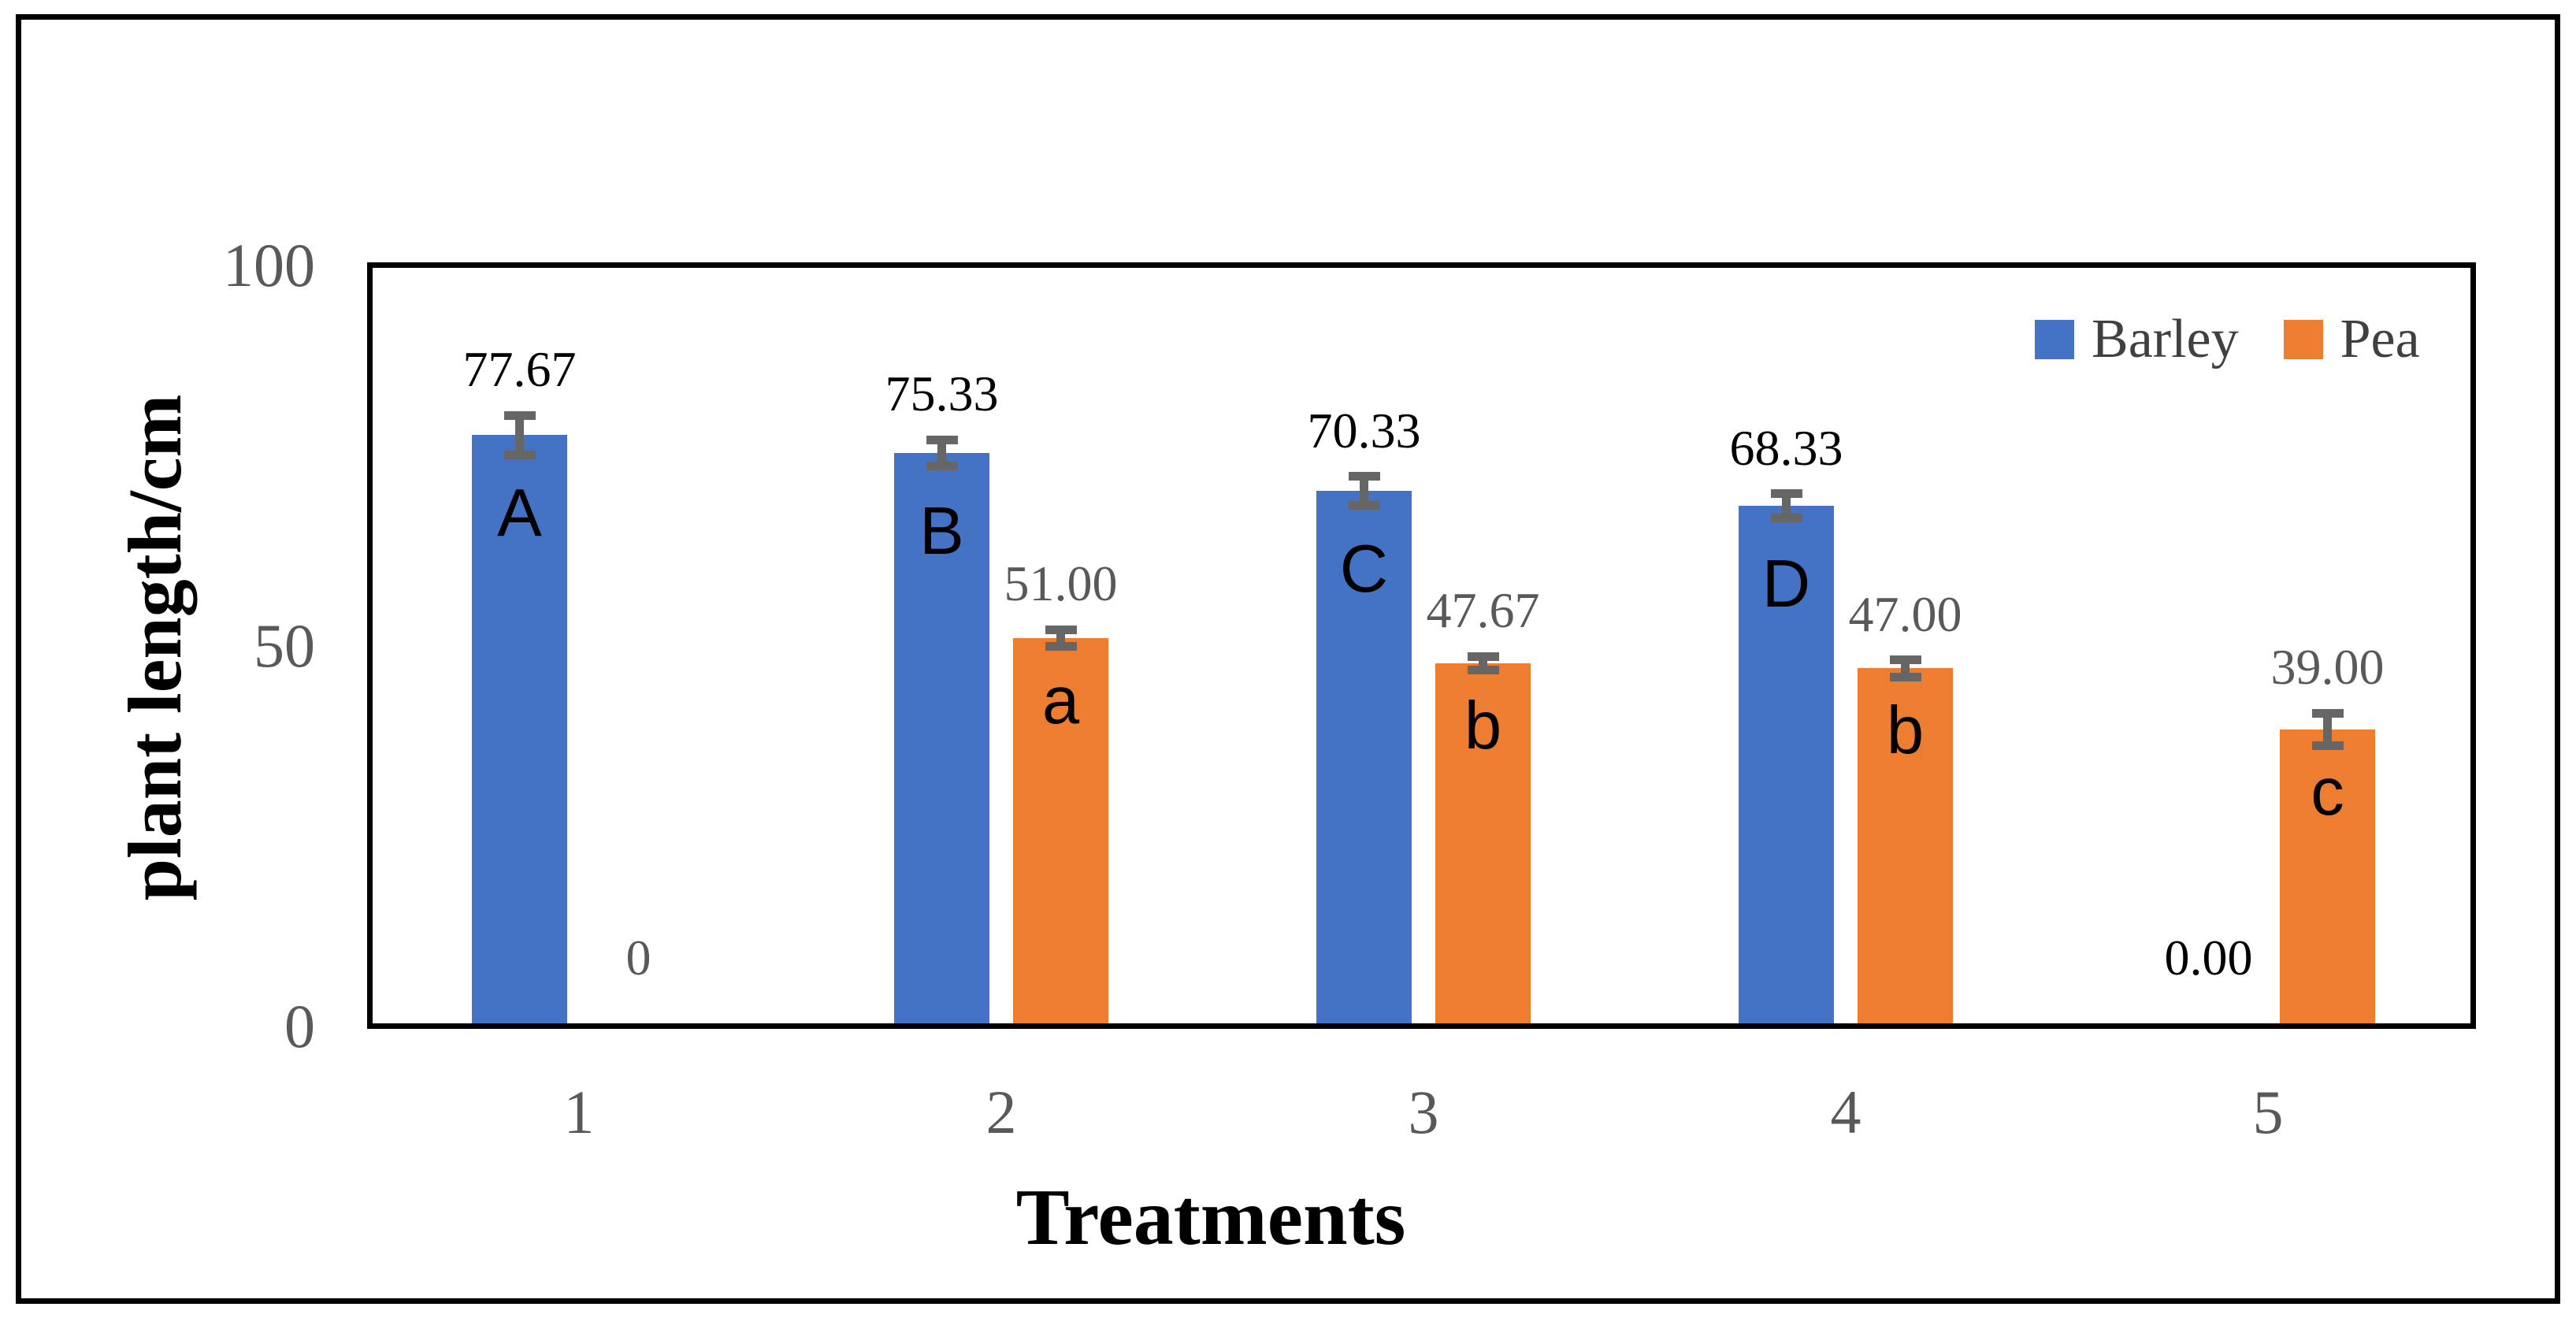 The height and width of the screenshot is (1318, 2576). What do you see at coordinates (941, 531) in the screenshot?
I see `significance-letter: B` at bounding box center [941, 531].